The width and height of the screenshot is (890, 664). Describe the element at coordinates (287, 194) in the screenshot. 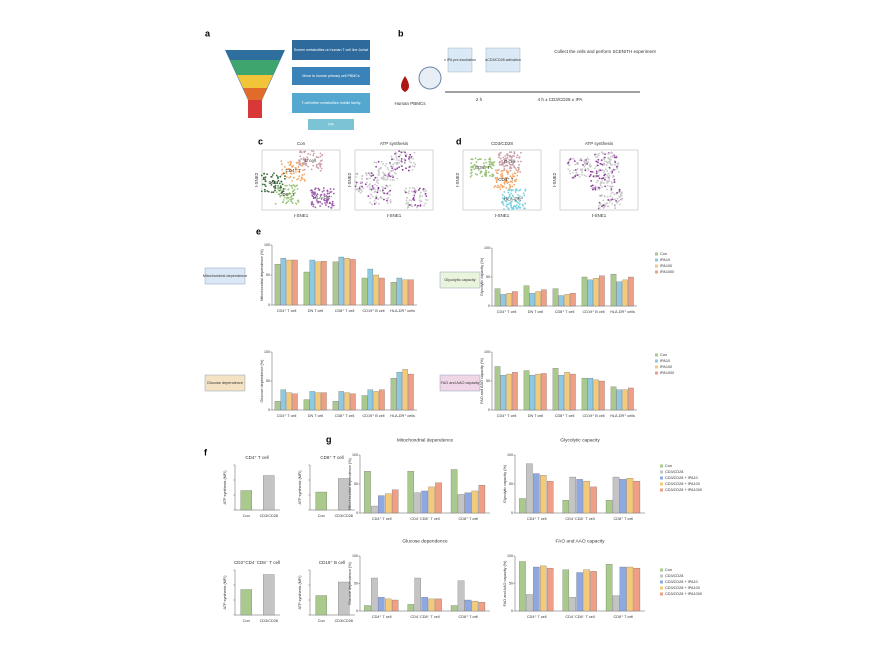

I see `cluster-label: CD8⁺ T` at that location.